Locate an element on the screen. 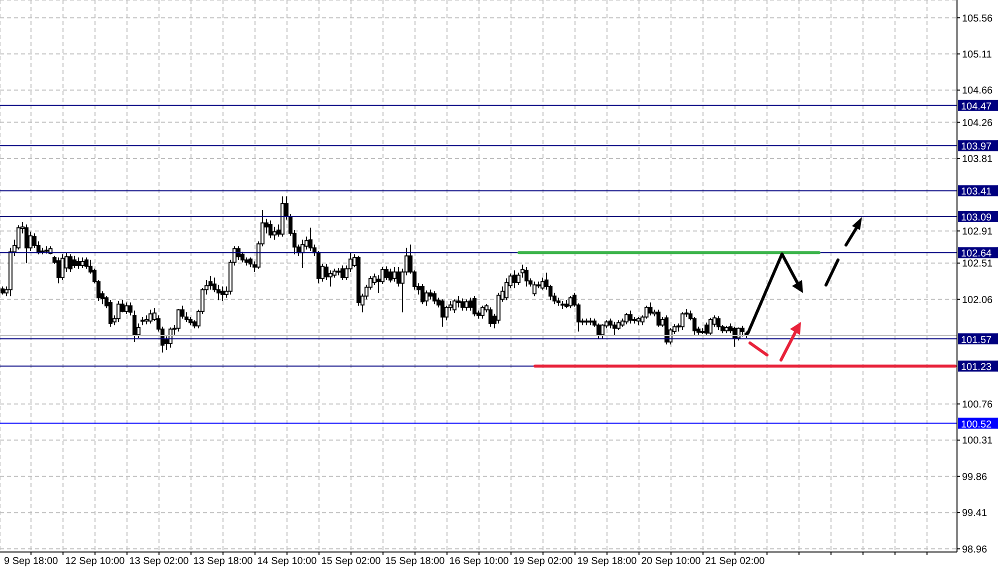 The image size is (999, 570). x-tick-label: 19 Sep 02:00 is located at coordinates (543, 562).